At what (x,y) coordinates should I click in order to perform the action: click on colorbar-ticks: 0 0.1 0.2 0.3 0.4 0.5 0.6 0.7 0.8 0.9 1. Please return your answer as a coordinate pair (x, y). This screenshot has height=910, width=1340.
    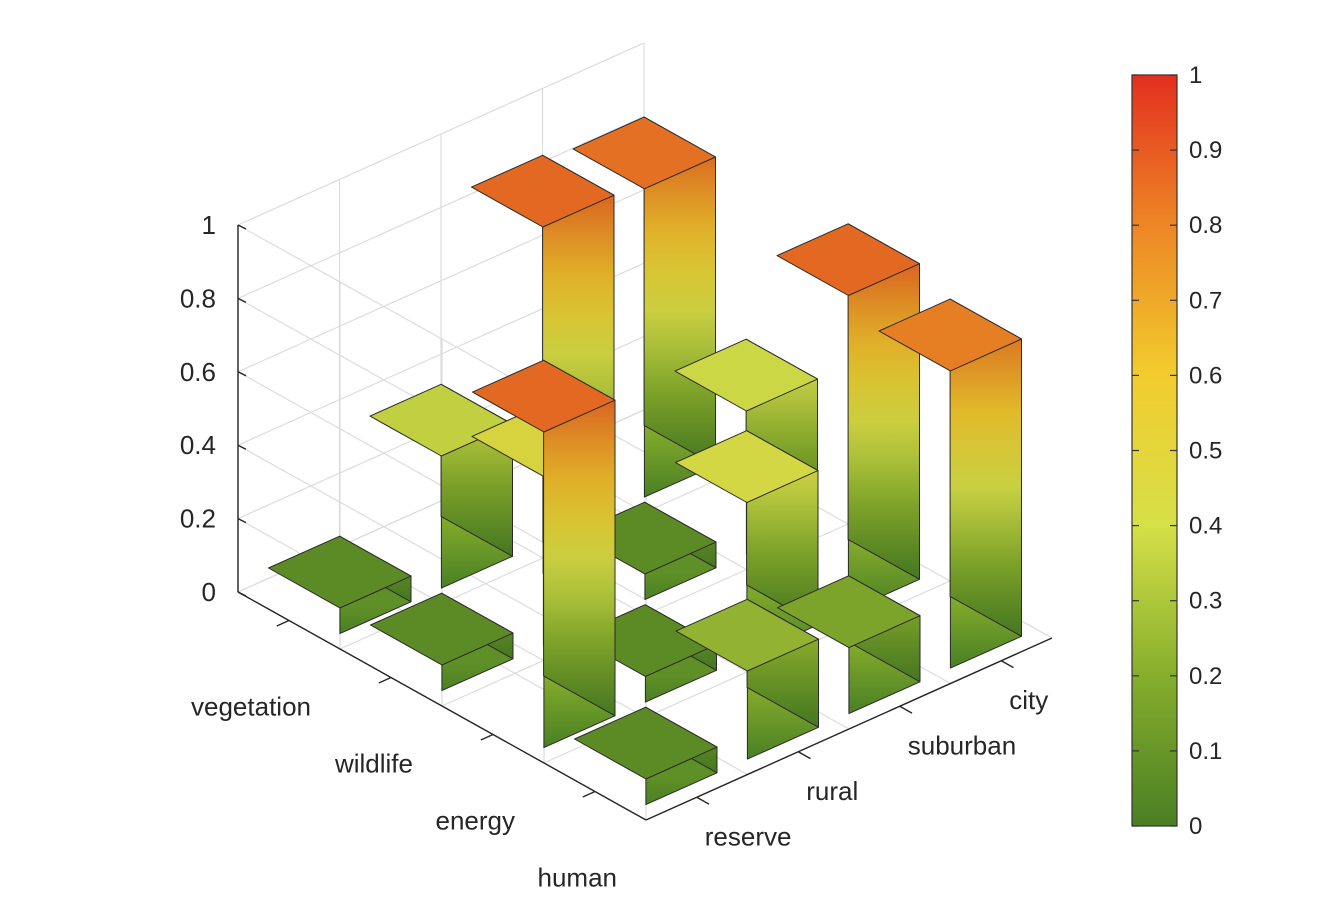
    Looking at the image, I should click on (1177, 451).